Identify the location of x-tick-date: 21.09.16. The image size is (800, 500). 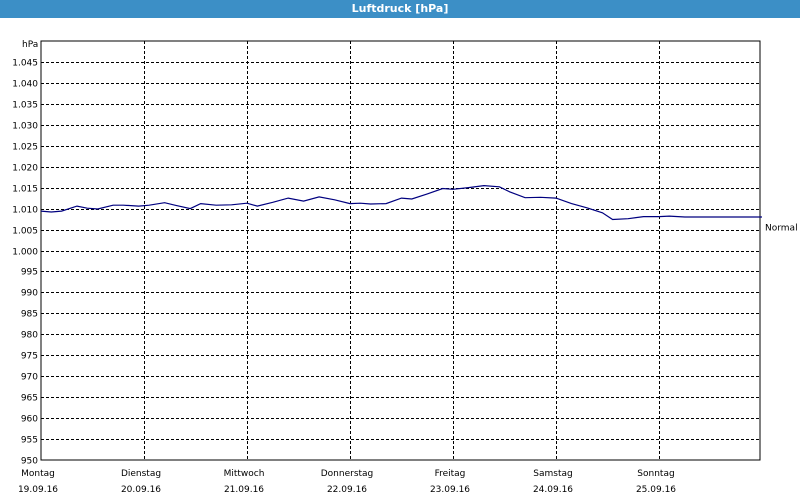
(244, 490).